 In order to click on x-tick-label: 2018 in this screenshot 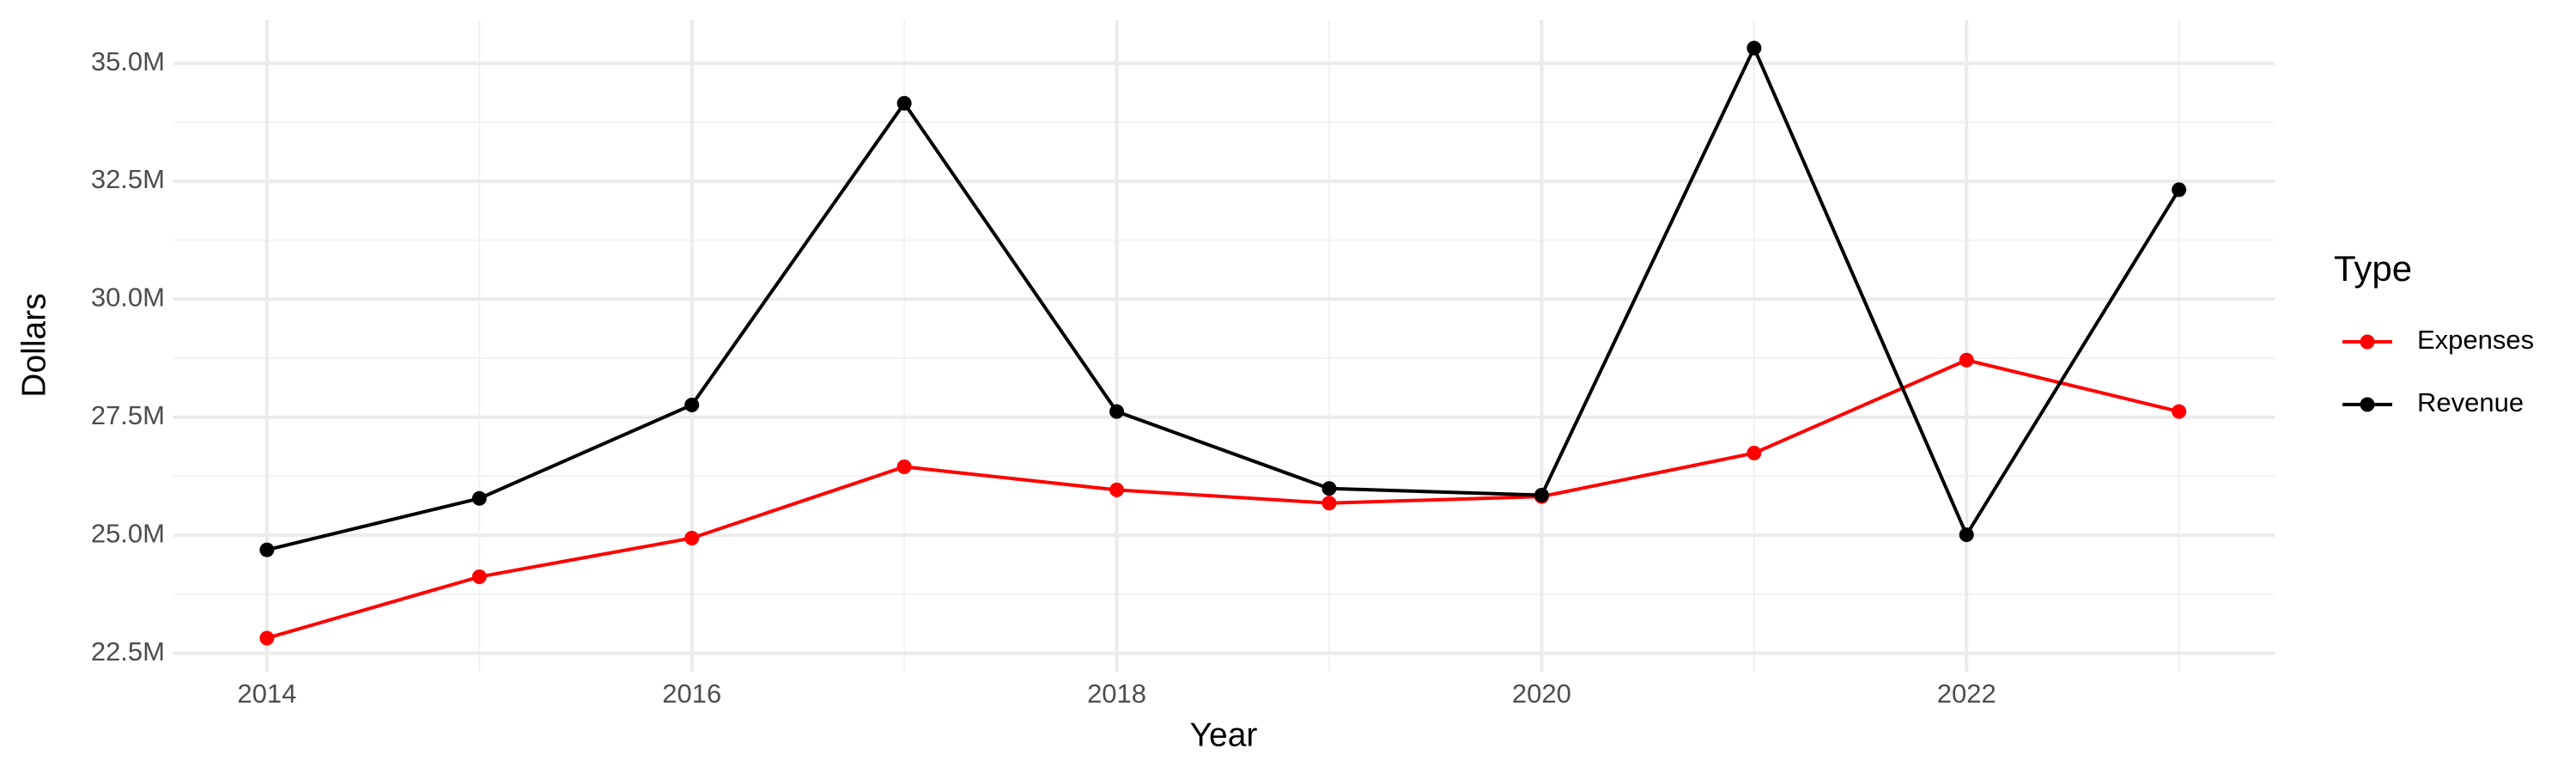, I will do `click(1116, 694)`.